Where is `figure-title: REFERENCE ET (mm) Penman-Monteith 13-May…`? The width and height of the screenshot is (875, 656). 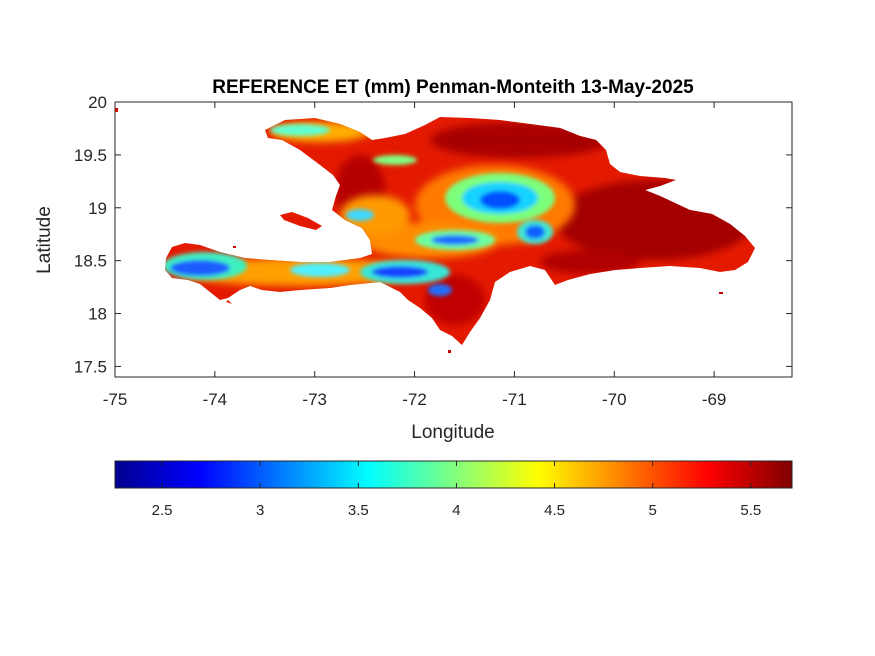
figure-title: REFERENCE ET (mm) Penman-Monteith 13-May… is located at coordinates (453, 87).